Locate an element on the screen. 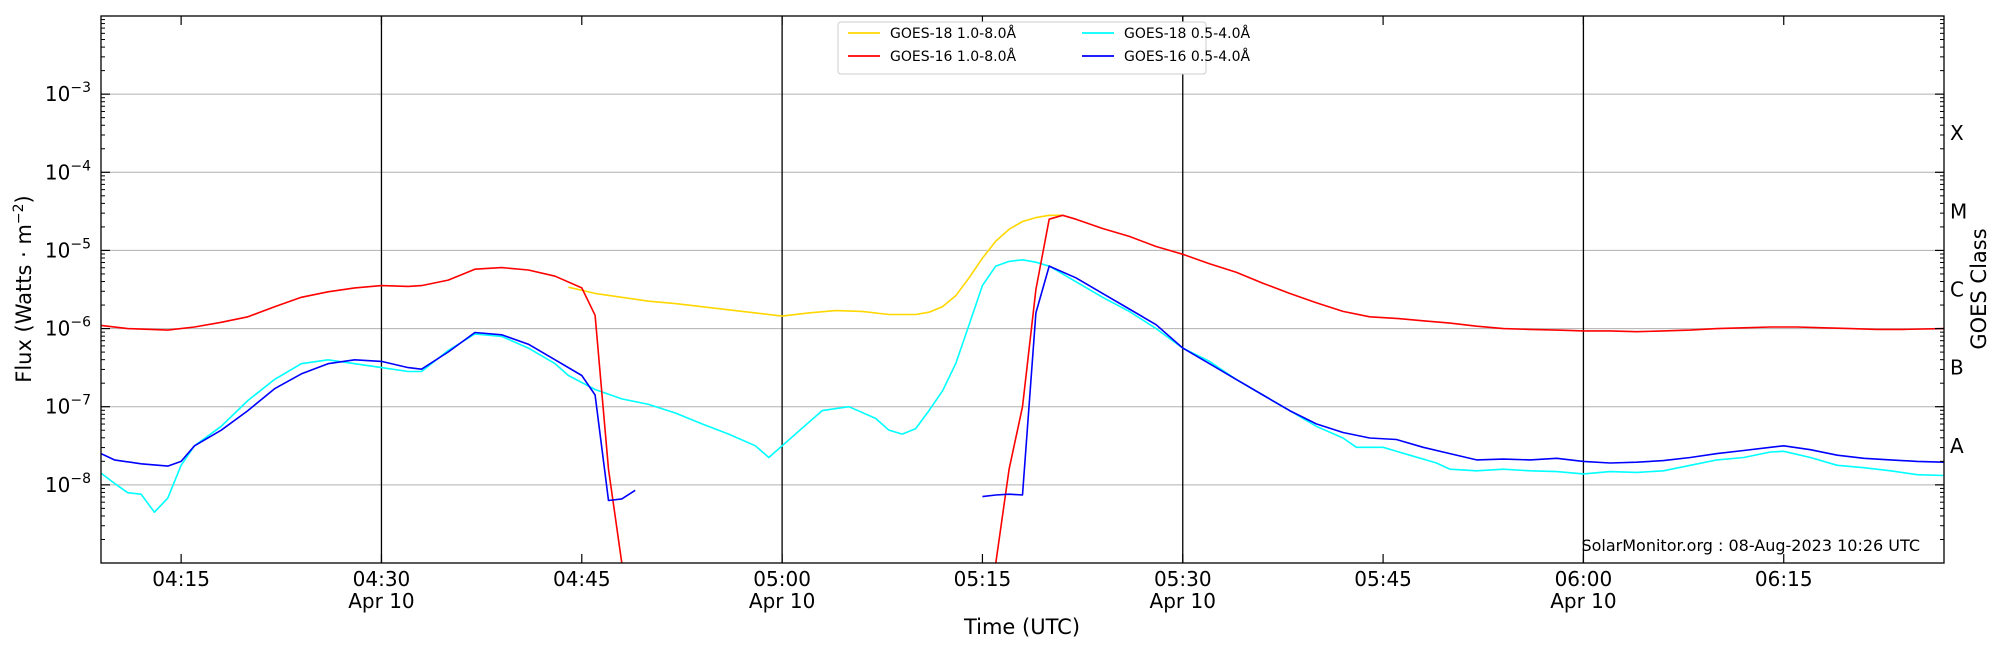 The image size is (2000, 650). goes-class-m: M is located at coordinates (1958, 211).